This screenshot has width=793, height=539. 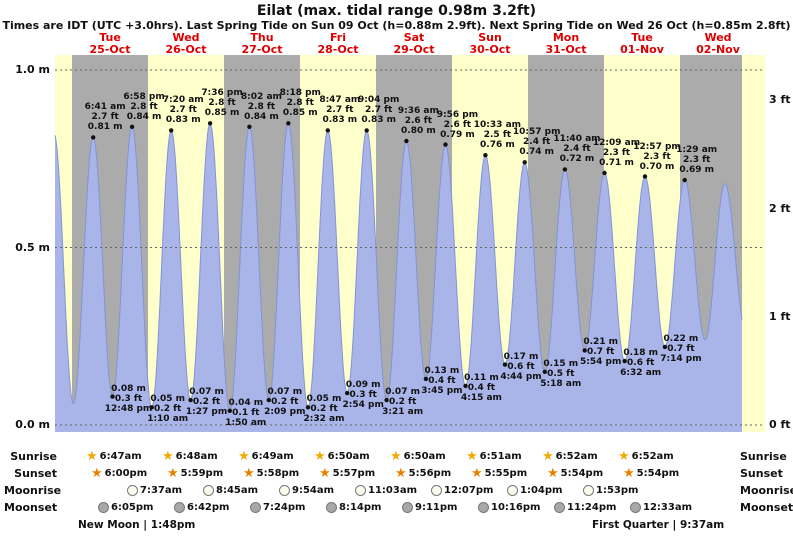 I want to click on high-tide-label-line: 10:57 pm, so click(x=536, y=132).